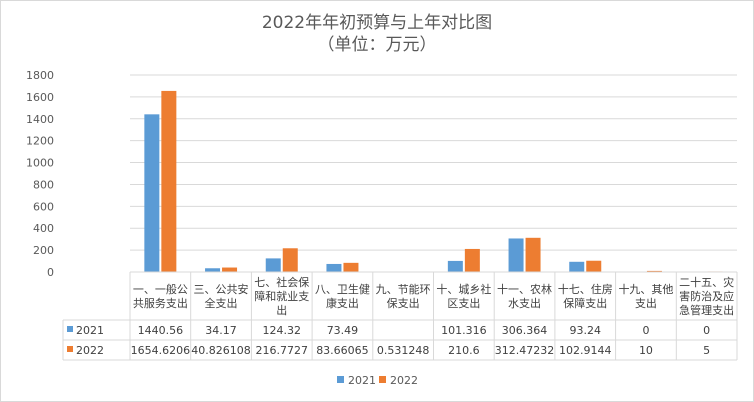 The height and width of the screenshot is (402, 754). I want to click on data-cell: 83.66065, so click(342, 350).